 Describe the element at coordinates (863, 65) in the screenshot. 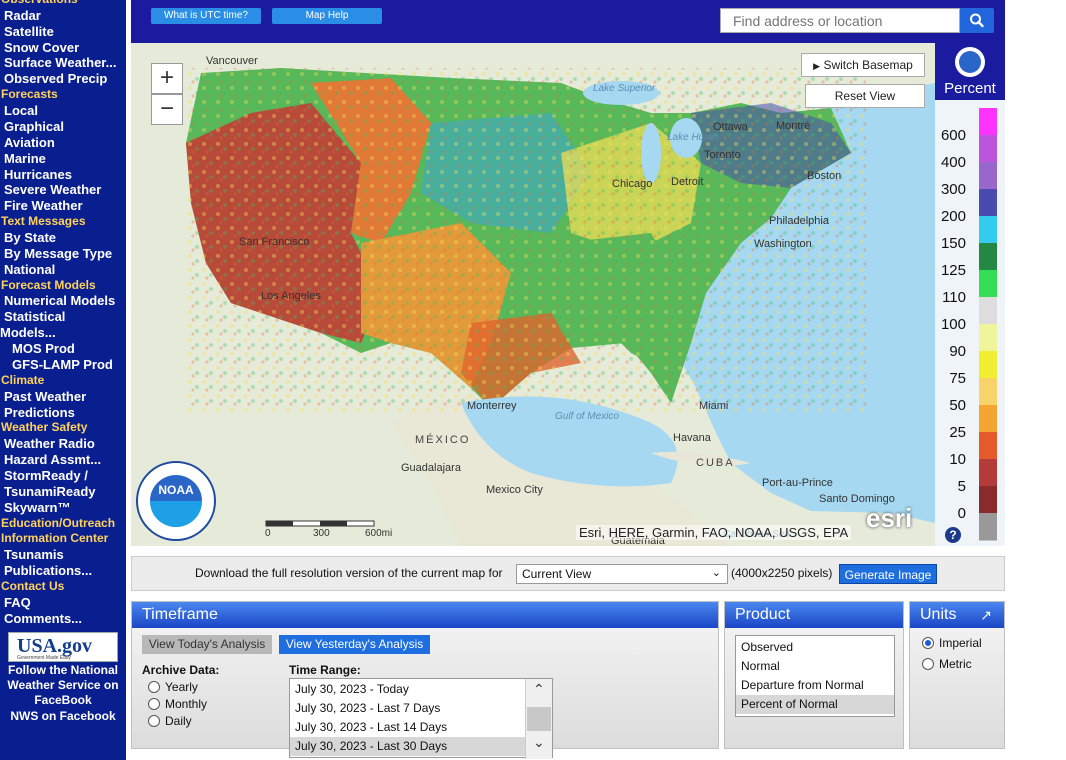

I see `switch-basemap-button: ▶ Switch Basemap` at that location.